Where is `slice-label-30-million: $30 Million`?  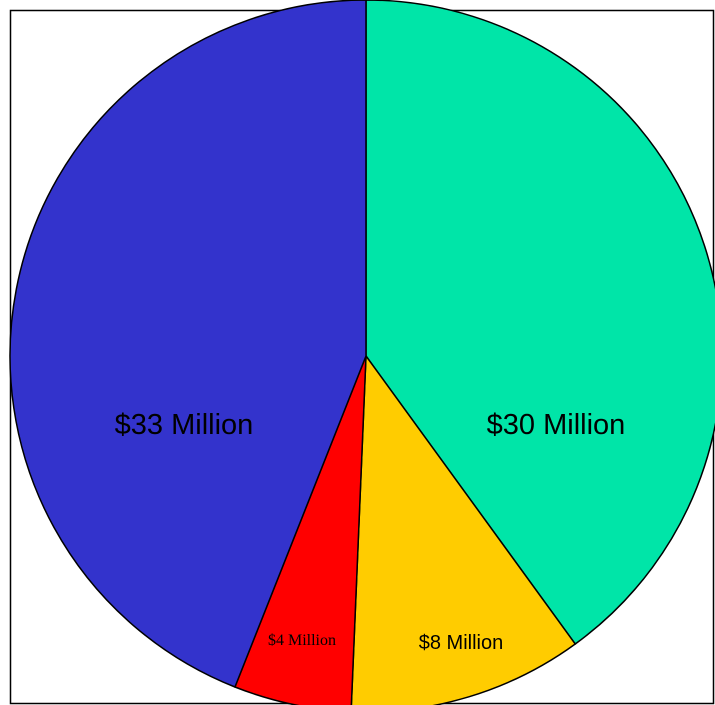 slice-label-30-million: $30 Million is located at coordinates (556, 425).